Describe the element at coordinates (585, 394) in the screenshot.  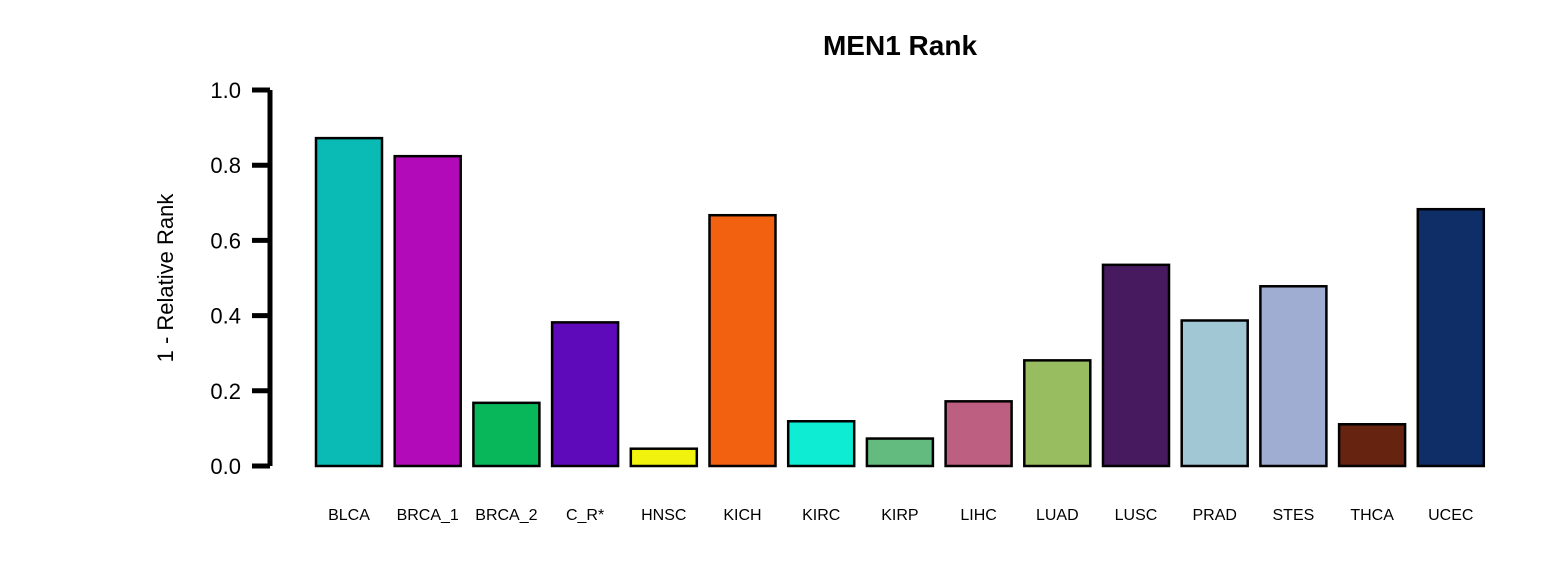
I see `bar-c-r` at that location.